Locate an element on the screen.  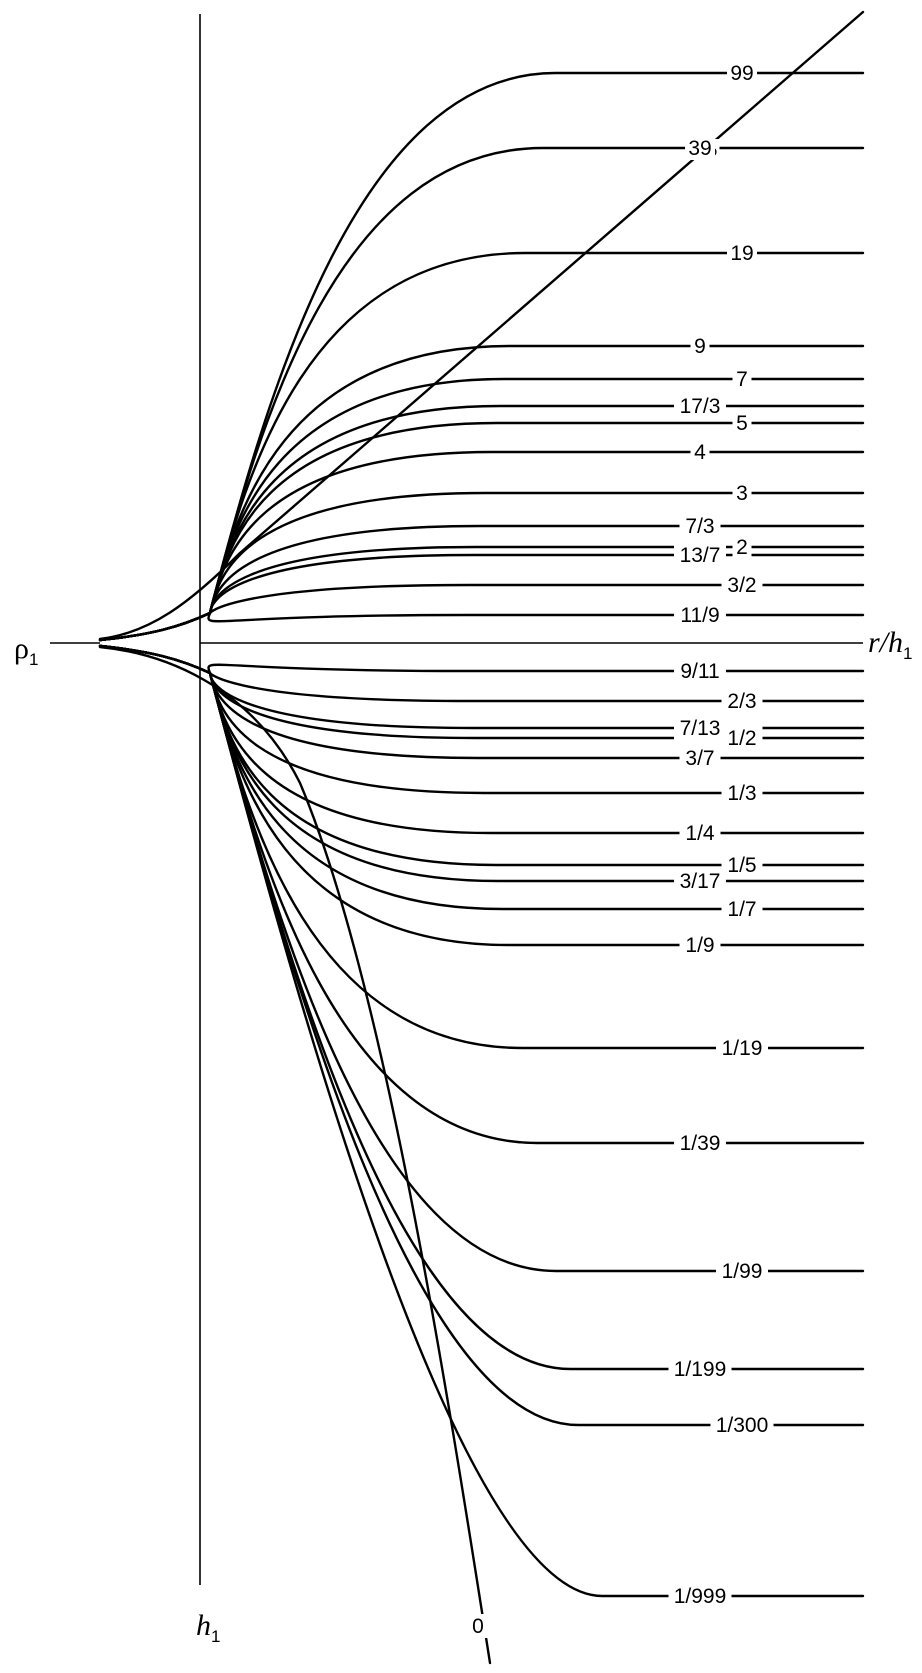
curve-label-9-11: 9/11 is located at coordinates (699, 671).